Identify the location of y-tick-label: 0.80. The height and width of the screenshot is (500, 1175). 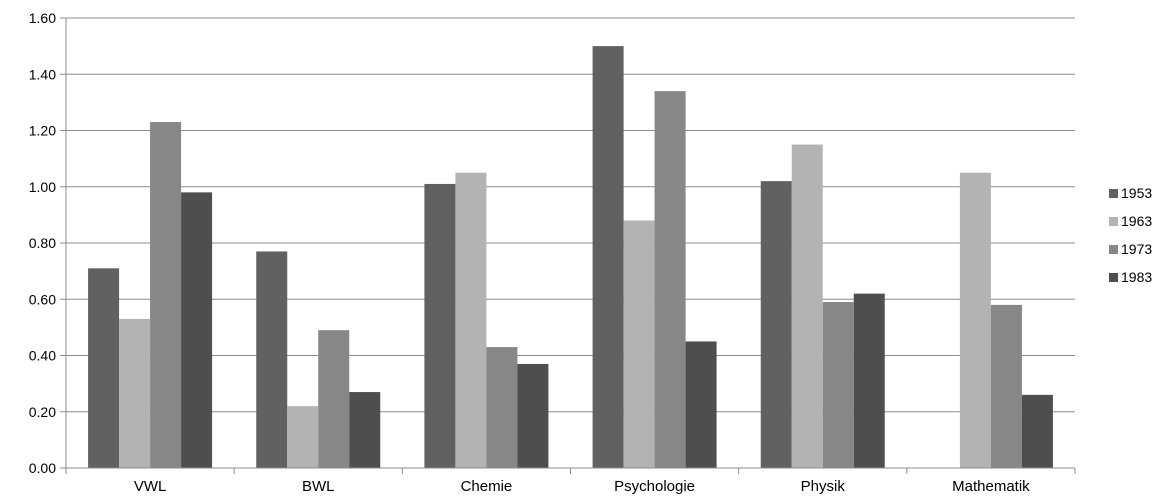
(42, 243).